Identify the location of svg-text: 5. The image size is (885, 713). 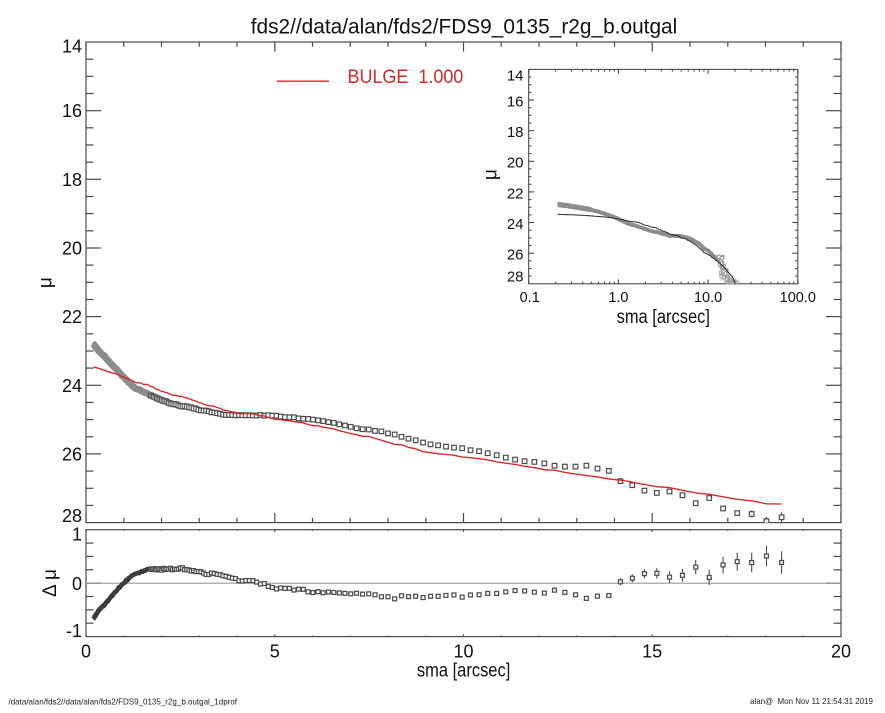
(275, 651).